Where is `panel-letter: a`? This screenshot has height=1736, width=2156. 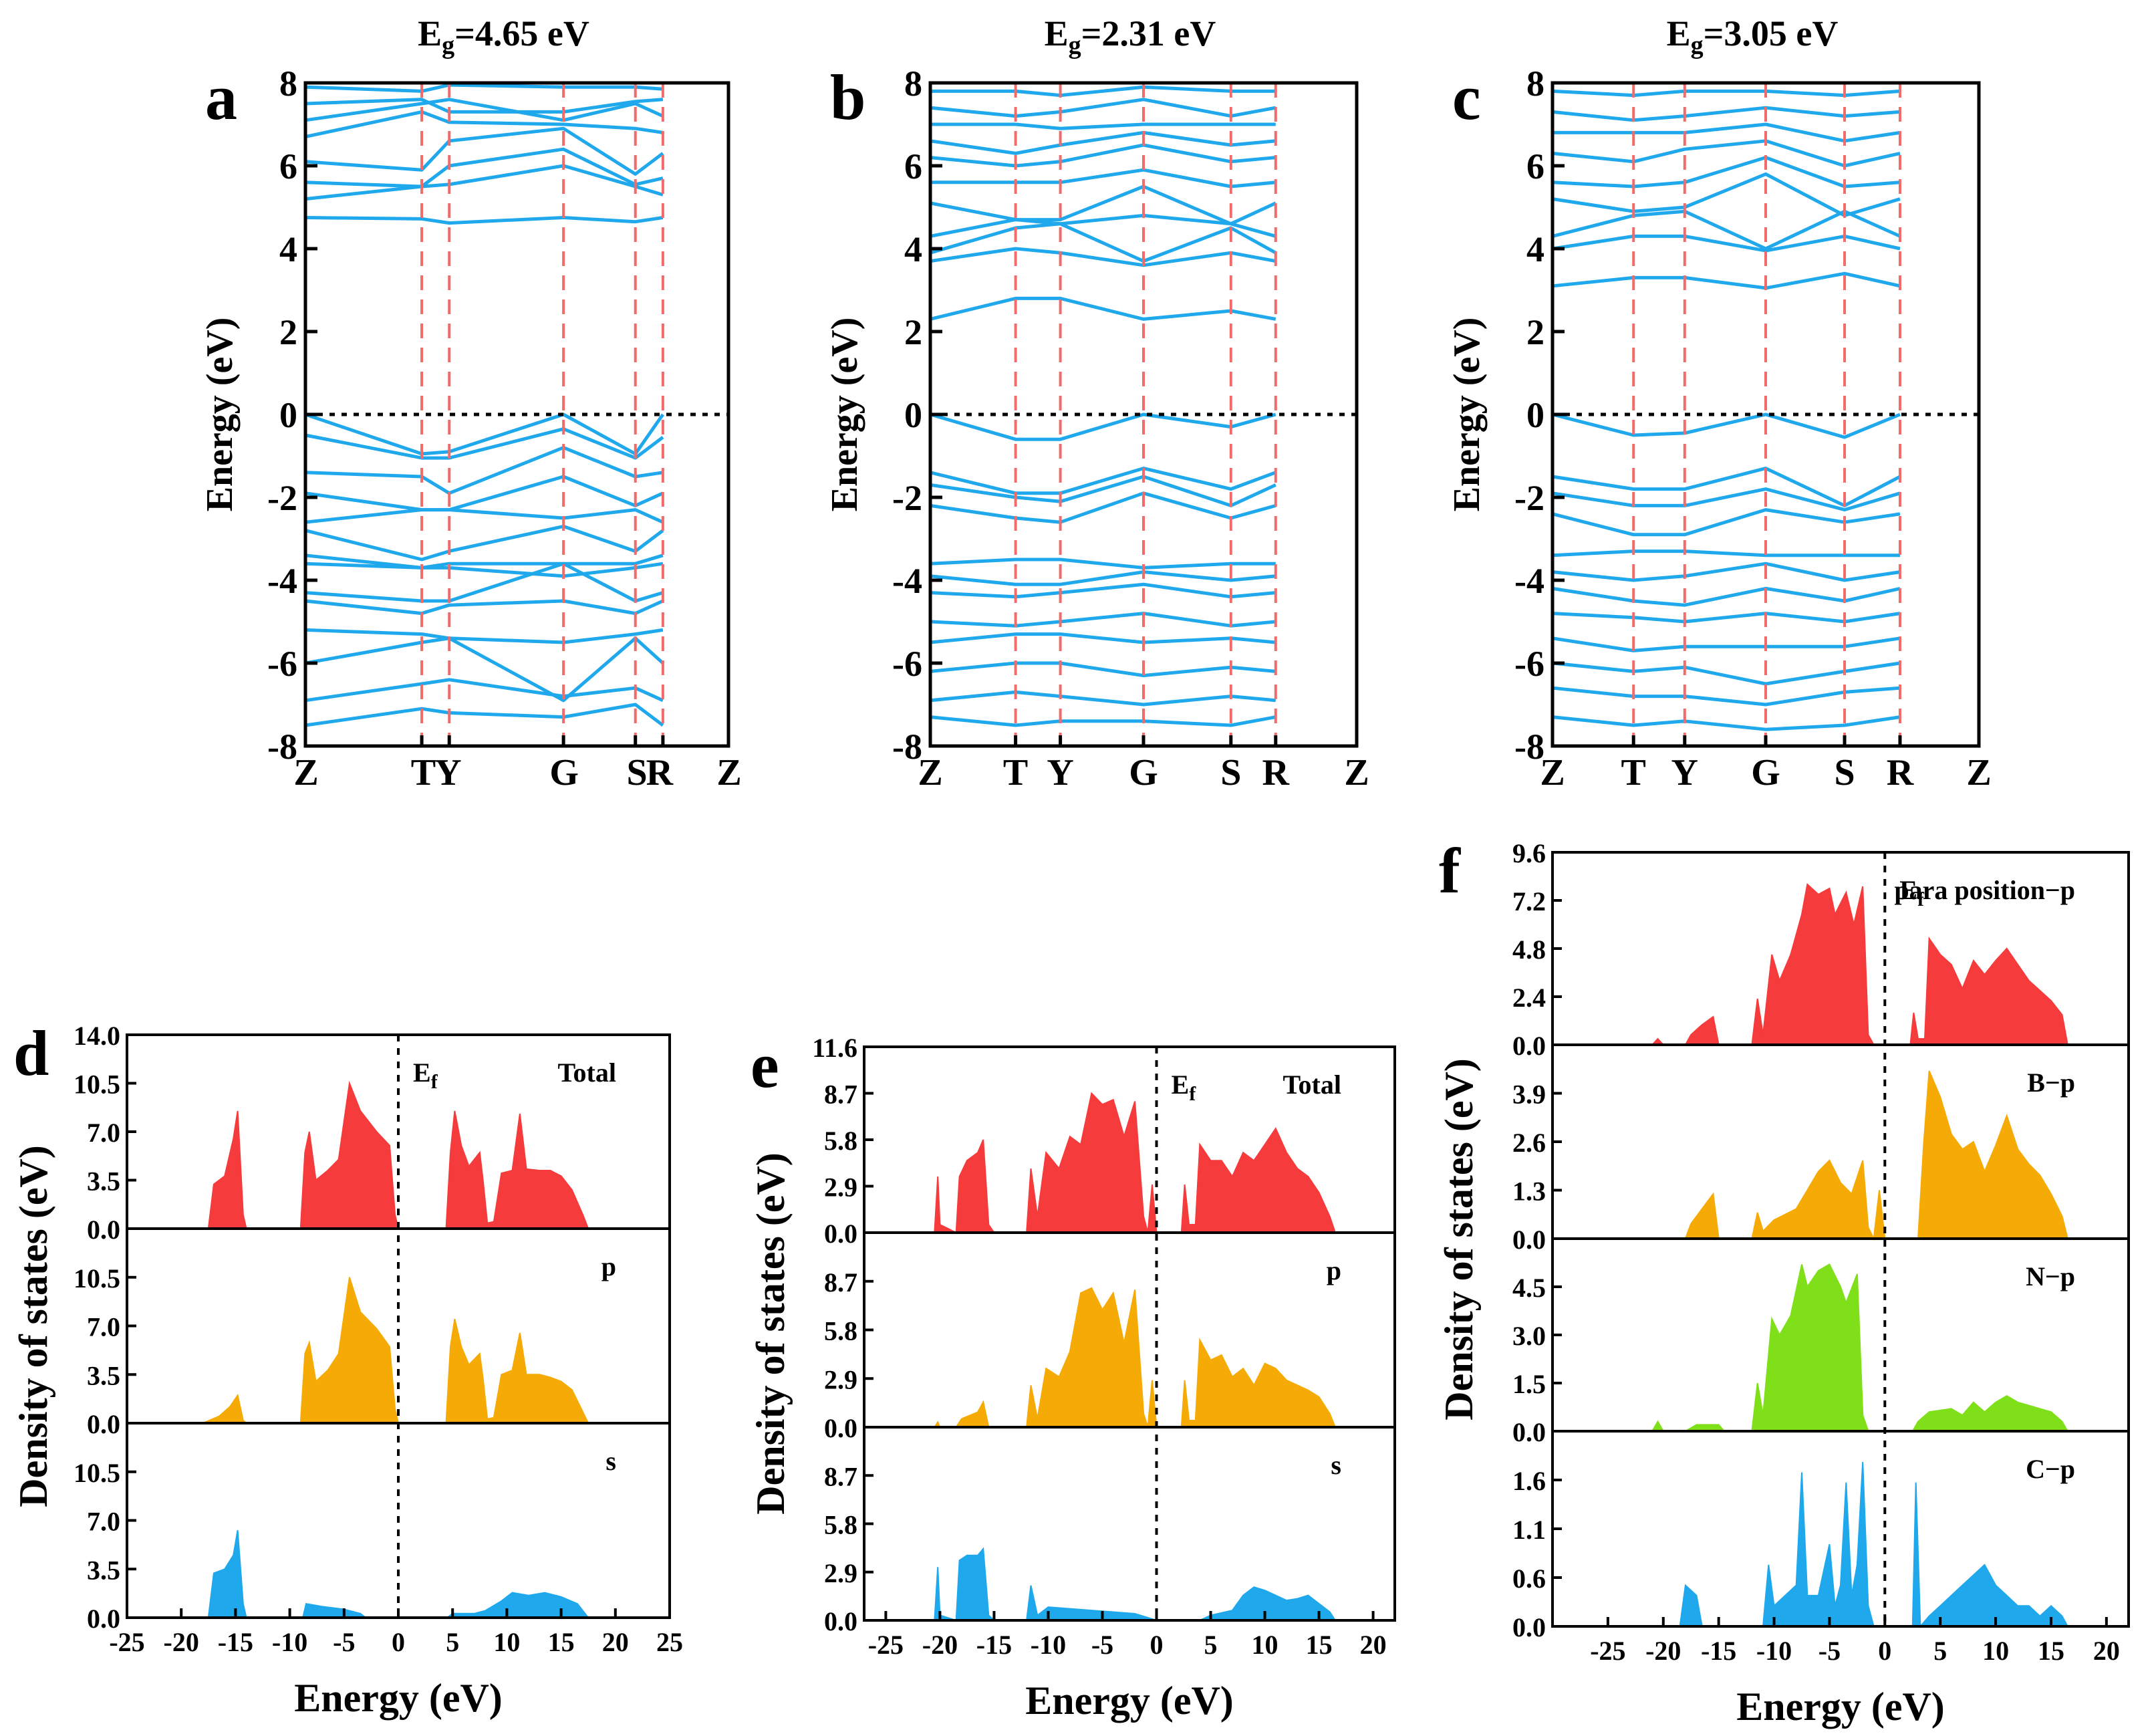
panel-letter: a is located at coordinates (221, 97).